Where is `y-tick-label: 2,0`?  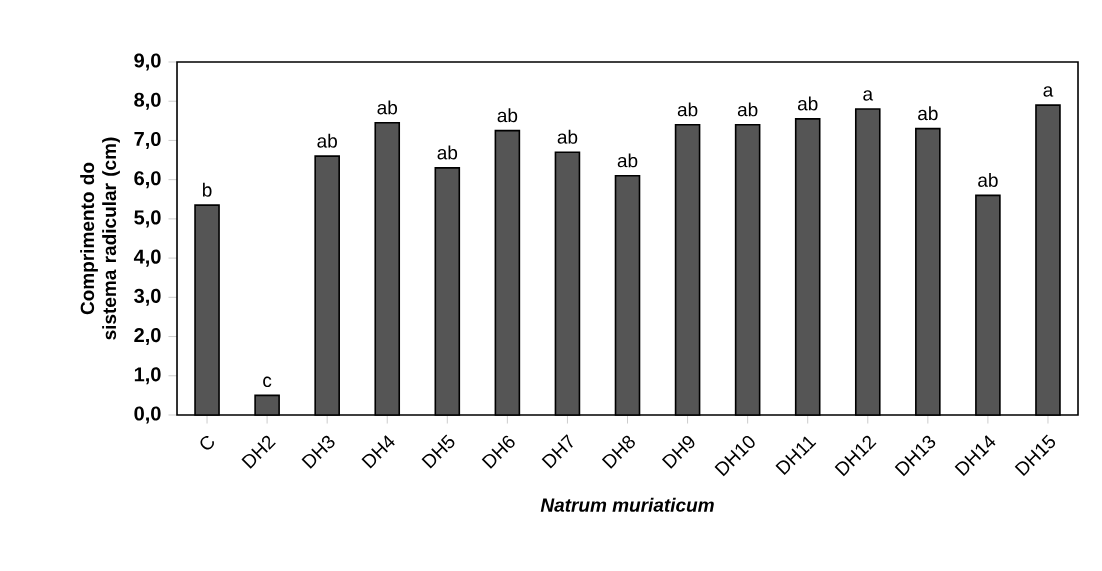 y-tick-label: 2,0 is located at coordinates (147, 337).